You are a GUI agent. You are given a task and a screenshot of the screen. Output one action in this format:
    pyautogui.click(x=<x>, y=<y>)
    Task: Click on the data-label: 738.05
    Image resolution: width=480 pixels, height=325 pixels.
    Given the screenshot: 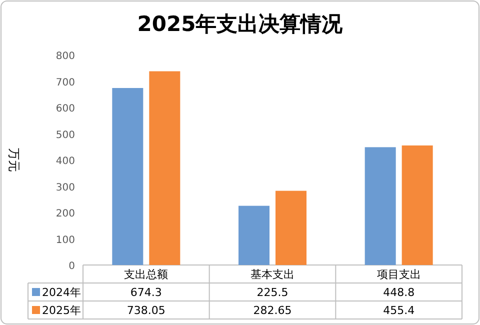 What is the action you would take?
    pyautogui.click(x=146, y=310)
    